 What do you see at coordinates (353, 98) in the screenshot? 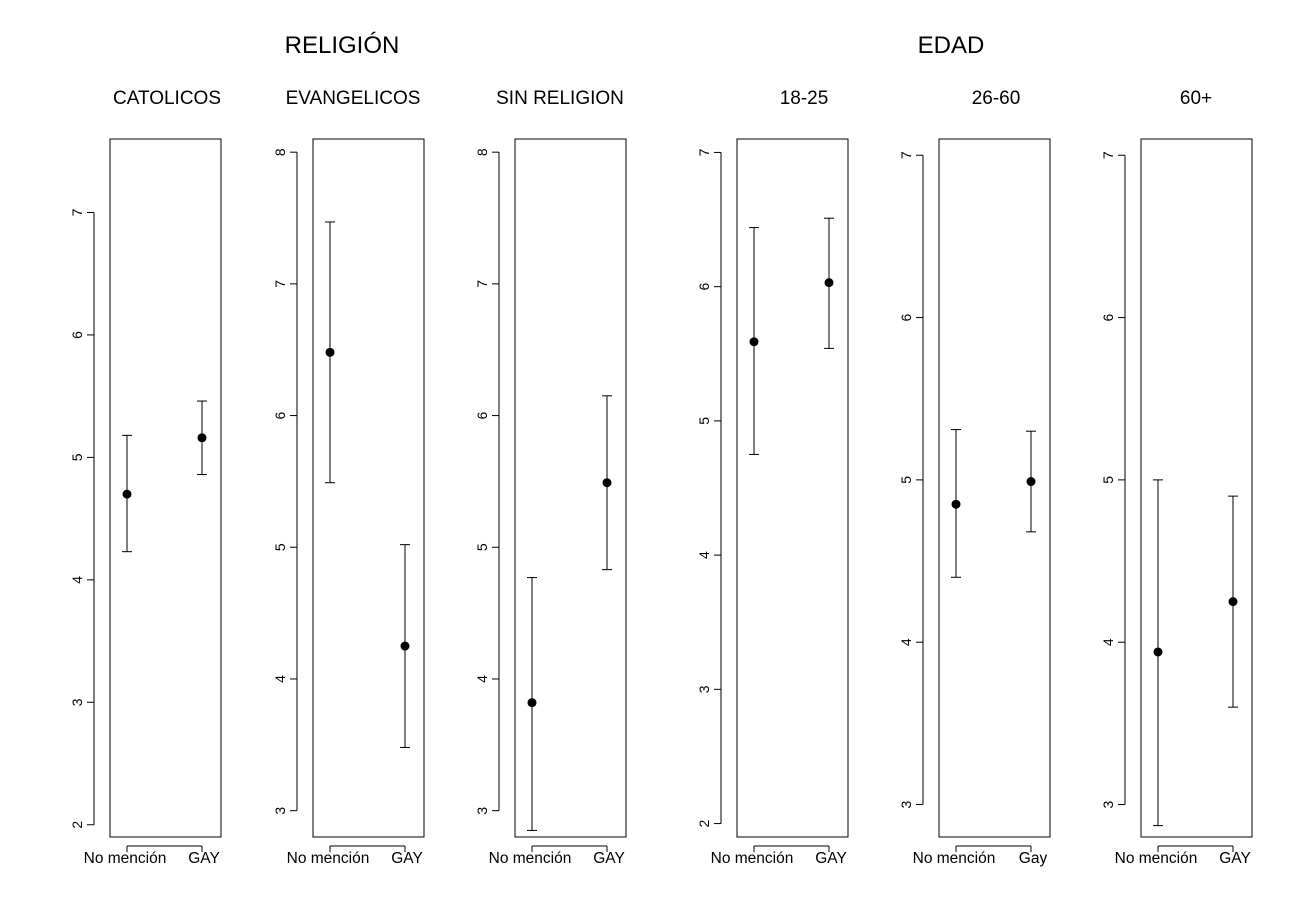
I see `panel-title: EVANGELICOS` at bounding box center [353, 98].